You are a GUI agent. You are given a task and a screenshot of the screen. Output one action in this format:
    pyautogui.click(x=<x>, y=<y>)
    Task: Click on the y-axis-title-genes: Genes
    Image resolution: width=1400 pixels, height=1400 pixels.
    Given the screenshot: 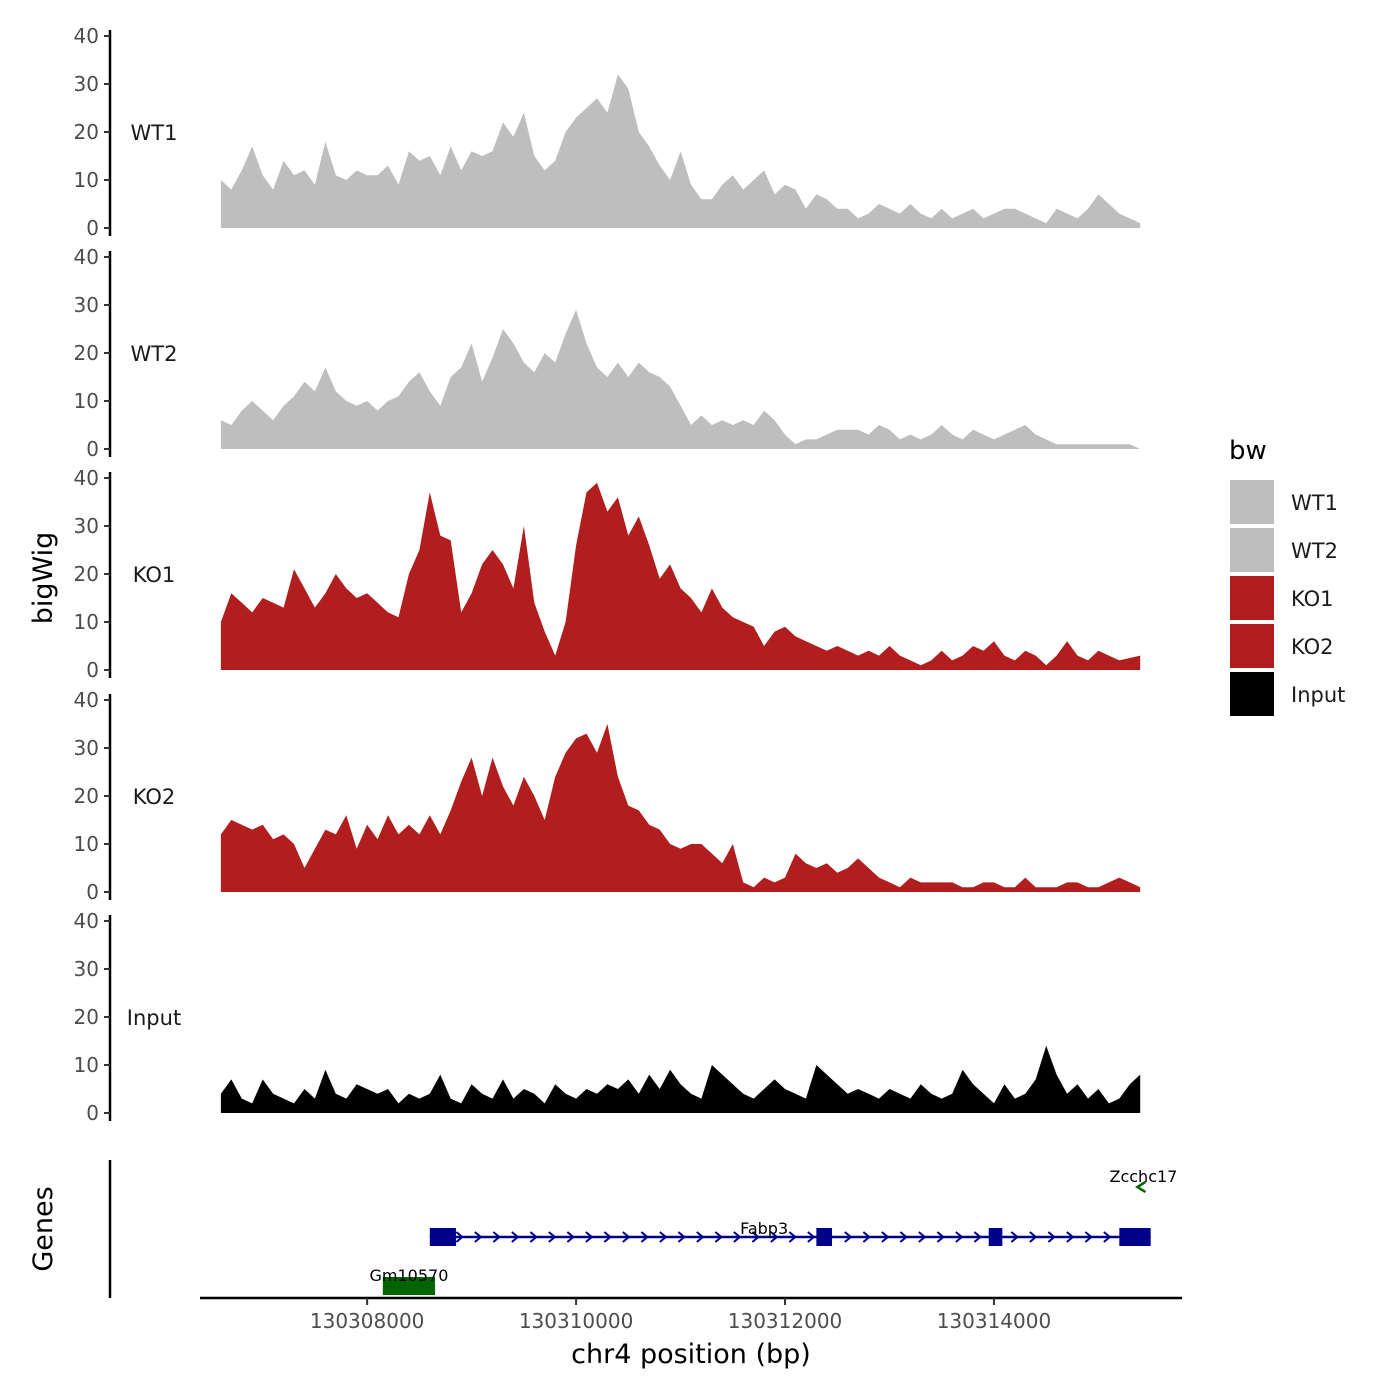 What is the action you would take?
    pyautogui.click(x=43, y=1228)
    